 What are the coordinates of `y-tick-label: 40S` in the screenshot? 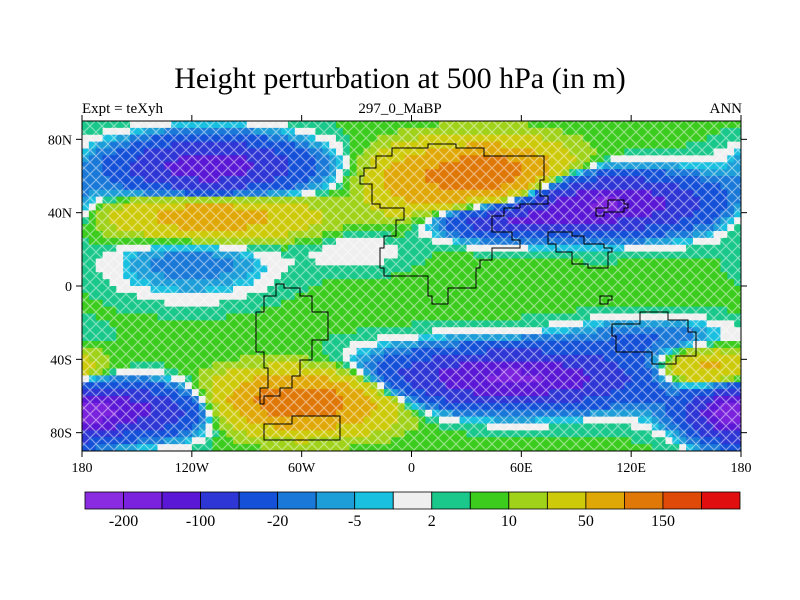 It's located at (61, 360).